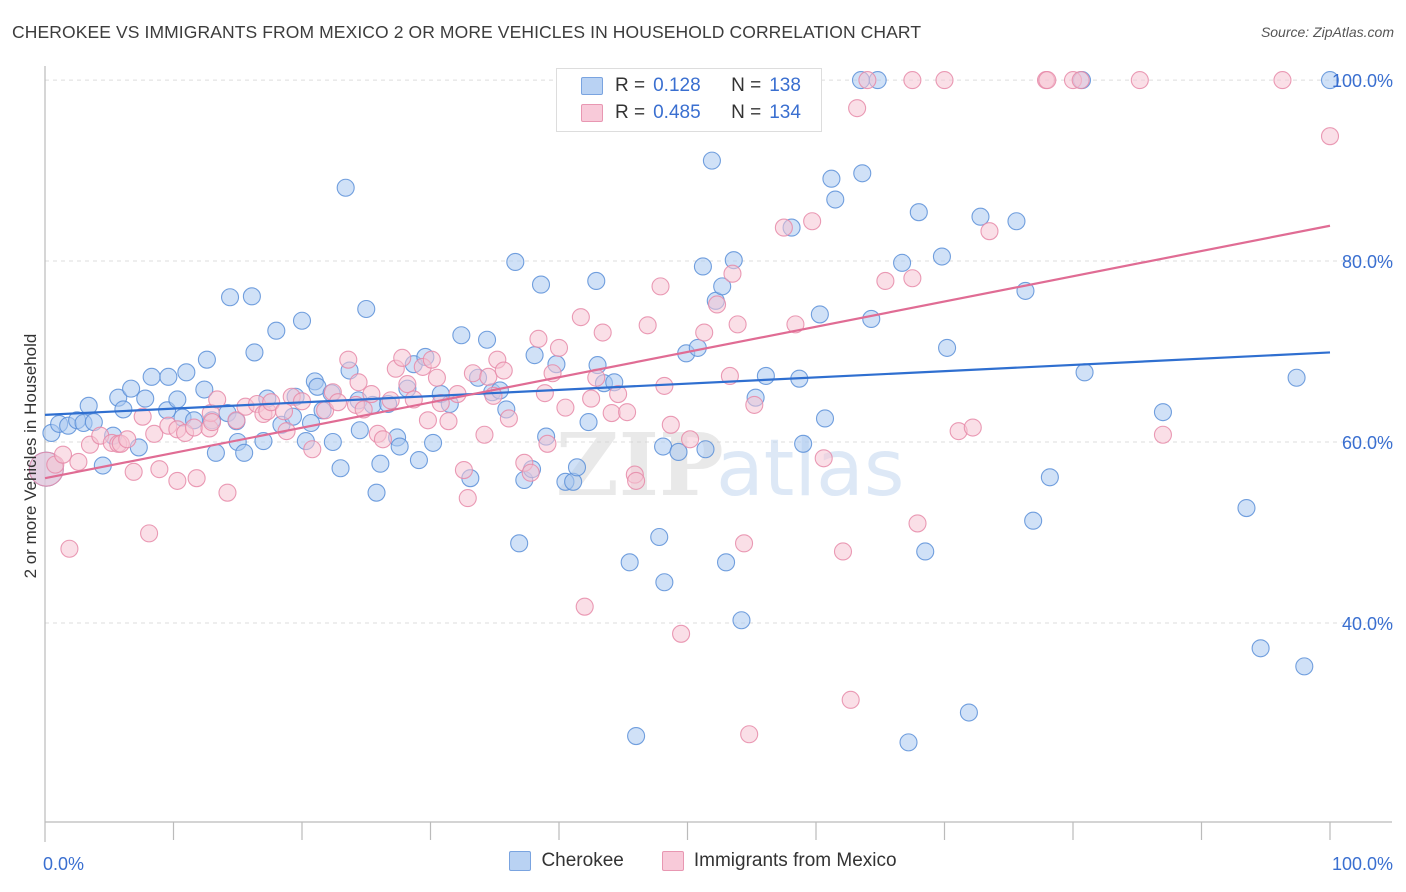 This screenshot has height=892, width=1406. I want to click on cherokee-swatch, so click(592, 86).